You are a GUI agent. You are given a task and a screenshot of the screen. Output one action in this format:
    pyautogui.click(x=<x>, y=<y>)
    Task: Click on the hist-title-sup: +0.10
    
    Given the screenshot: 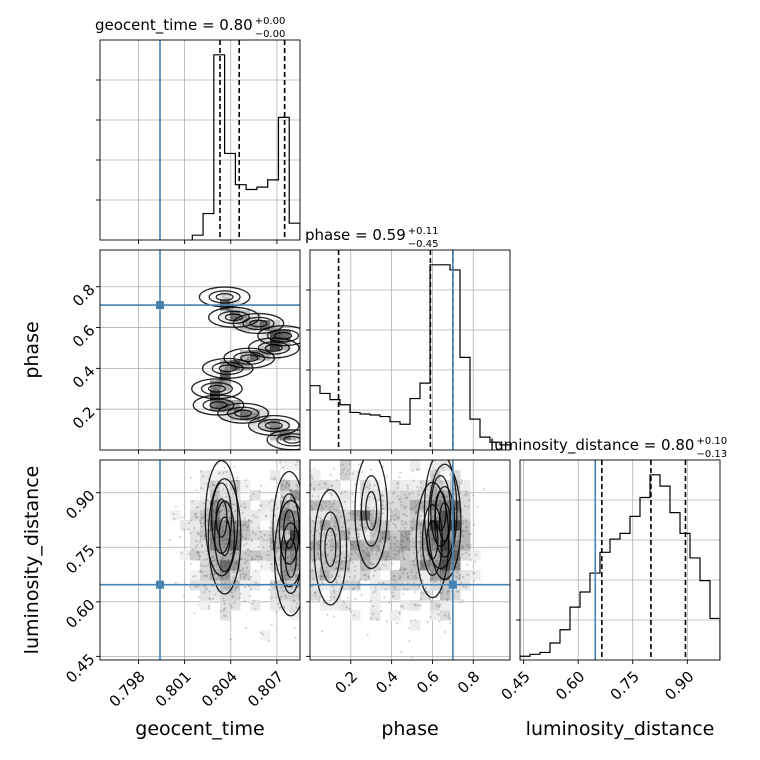 What is the action you would take?
    pyautogui.click(x=711, y=441)
    